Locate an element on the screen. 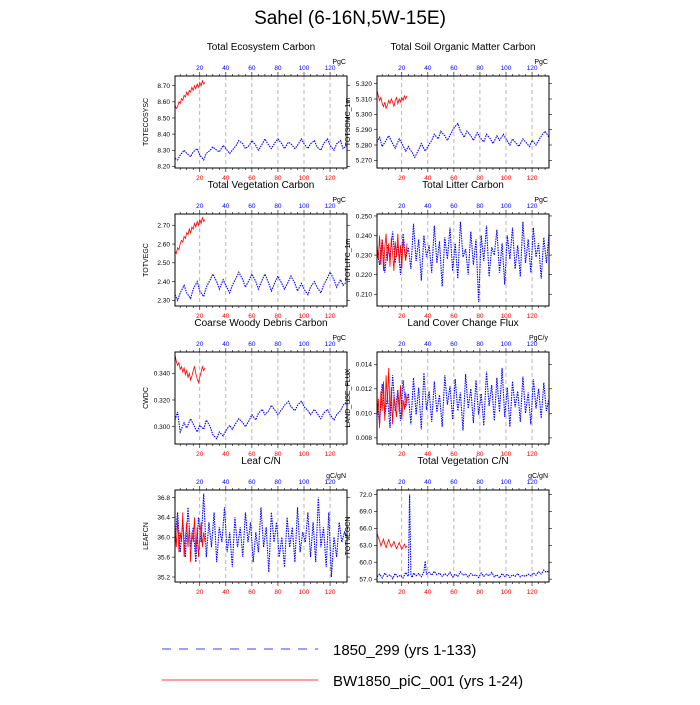 This screenshot has width=700, height=705. y-tick-label: 5.300 is located at coordinates (364, 115).